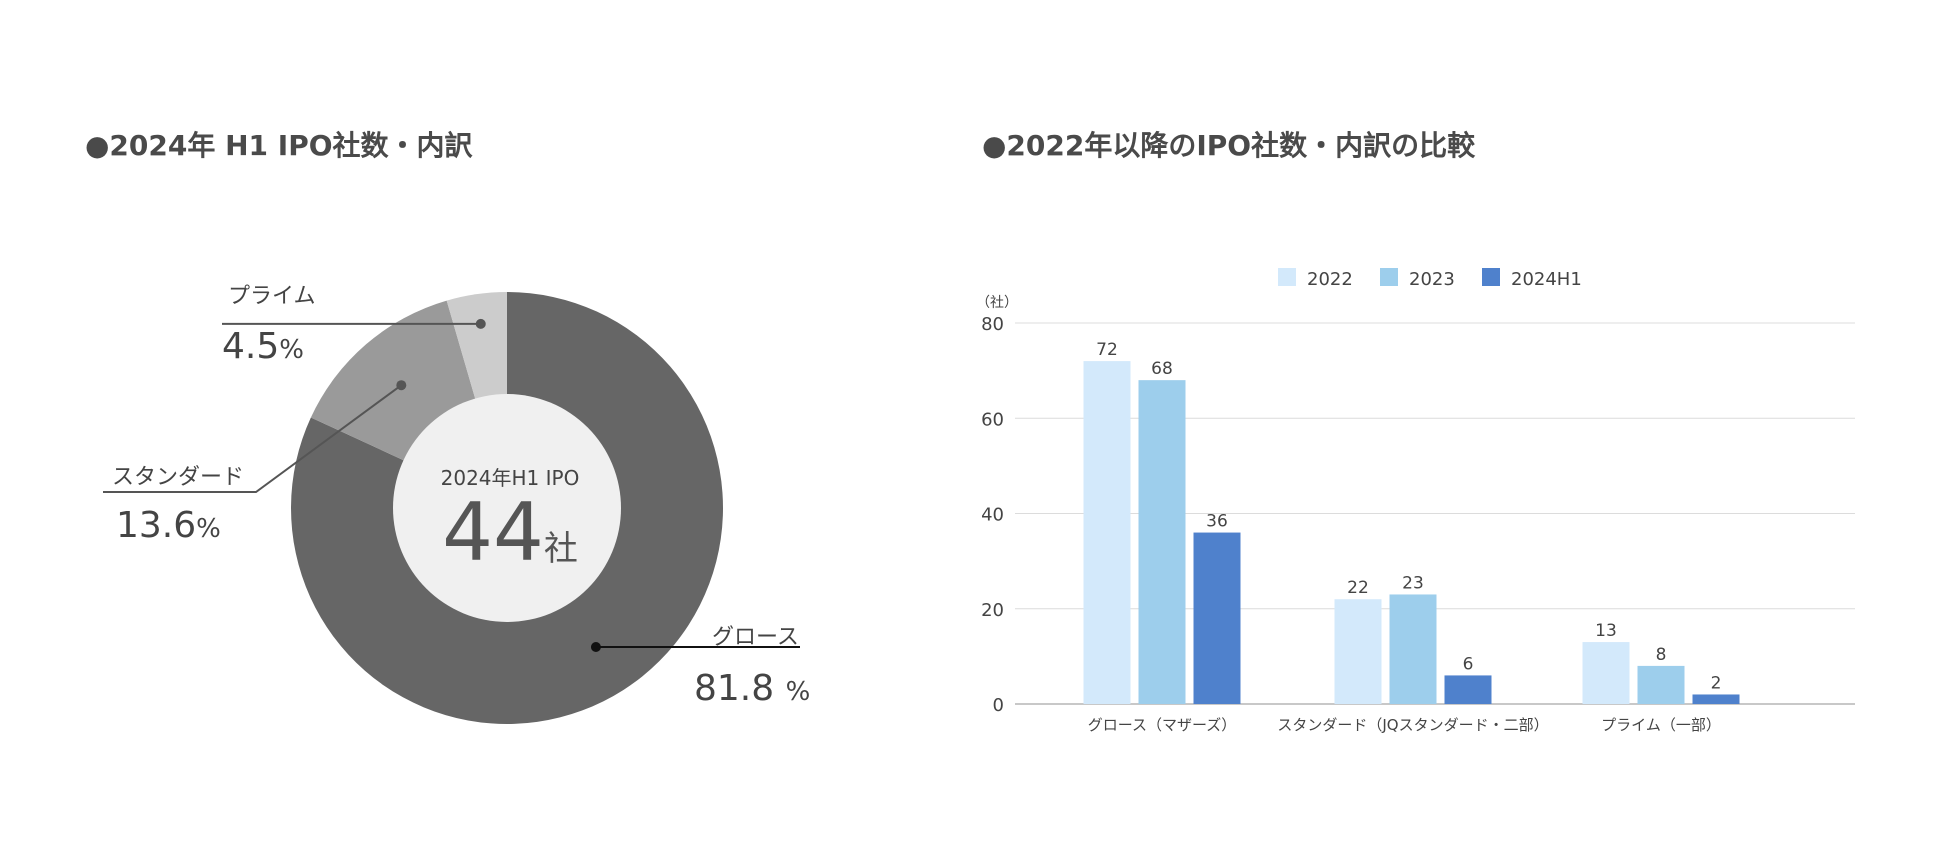 Image resolution: width=1950 pixels, height=858 pixels. What do you see at coordinates (510, 478) in the screenshot?
I see `donut-center-label: 2024年H1 IPO` at bounding box center [510, 478].